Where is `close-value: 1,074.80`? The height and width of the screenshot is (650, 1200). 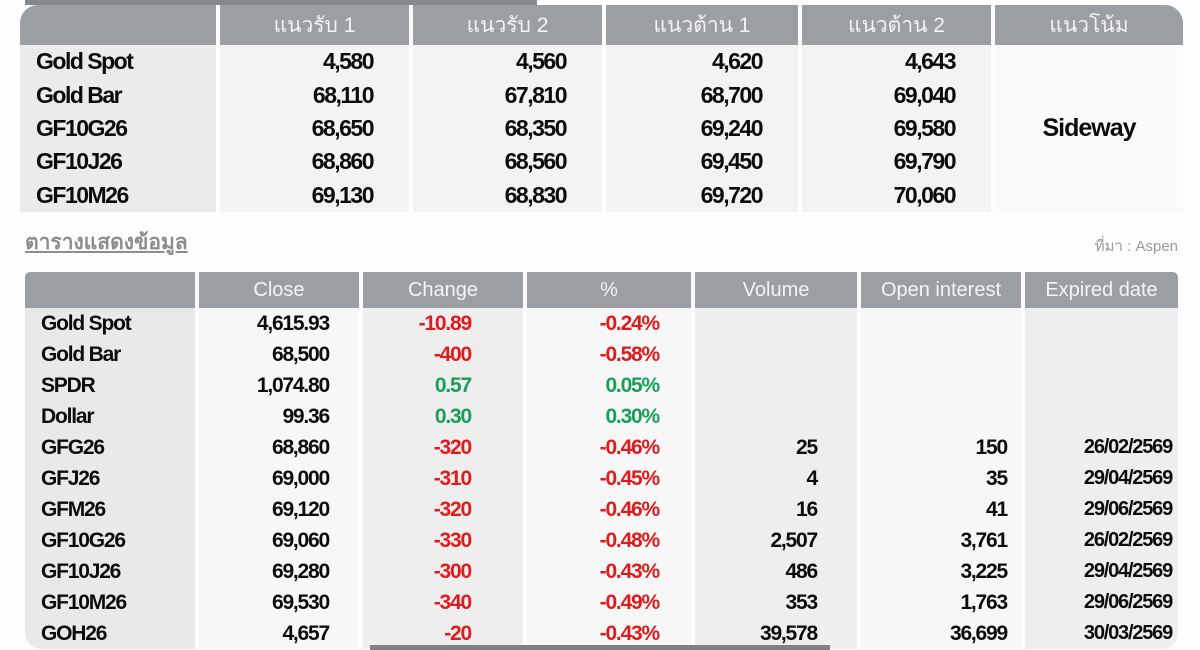 close-value: 1,074.80 is located at coordinates (279, 385).